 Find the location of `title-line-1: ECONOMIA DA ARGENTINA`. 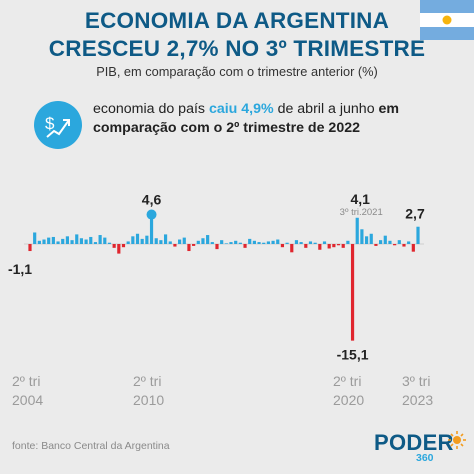

title-line-1: ECONOMIA DA ARGENTINA is located at coordinates (237, 20).